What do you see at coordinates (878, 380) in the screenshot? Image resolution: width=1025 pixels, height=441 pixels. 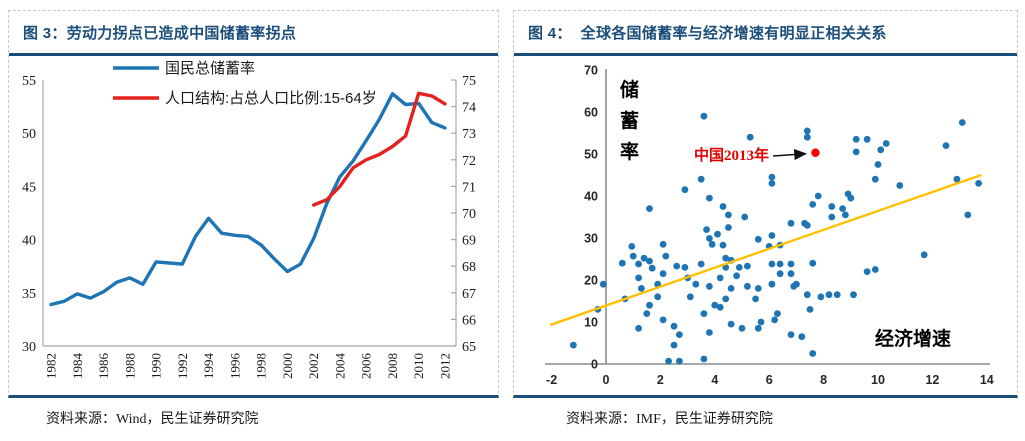 I see `x-tick-label: 10` at bounding box center [878, 380].